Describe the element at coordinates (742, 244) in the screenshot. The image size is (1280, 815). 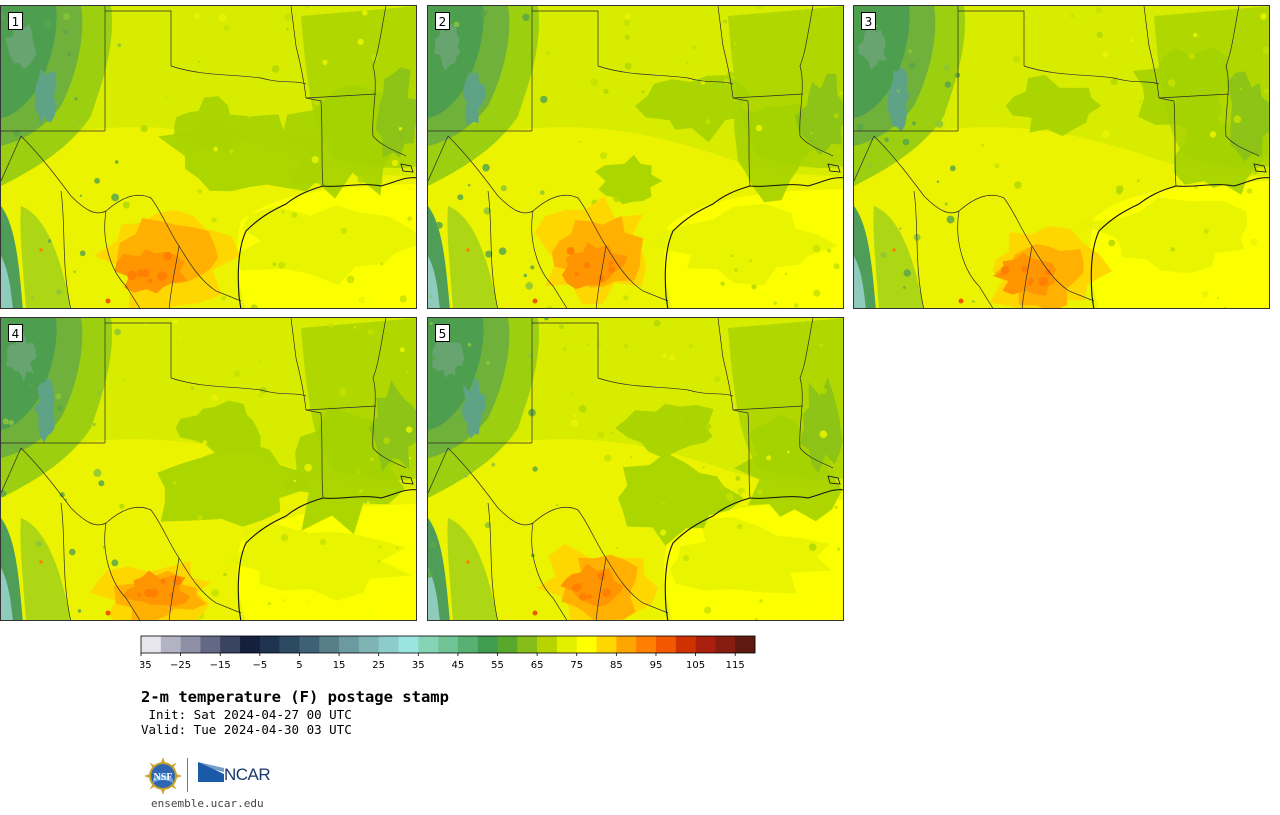
I see `gulf-cooler-patch` at that location.